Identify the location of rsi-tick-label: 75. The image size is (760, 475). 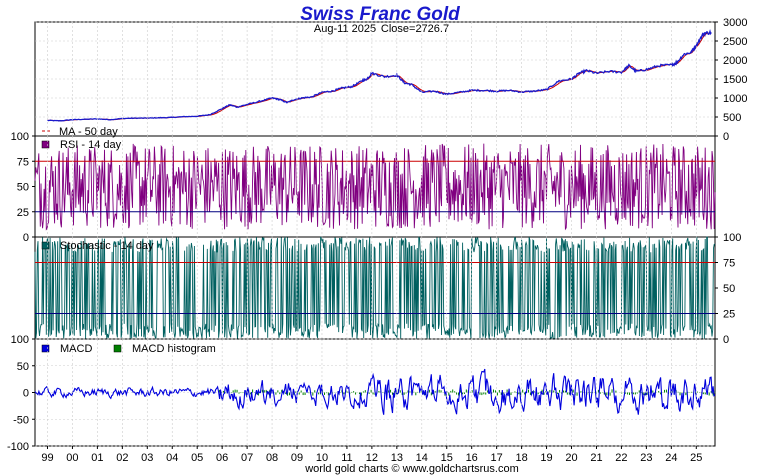
(23, 162).